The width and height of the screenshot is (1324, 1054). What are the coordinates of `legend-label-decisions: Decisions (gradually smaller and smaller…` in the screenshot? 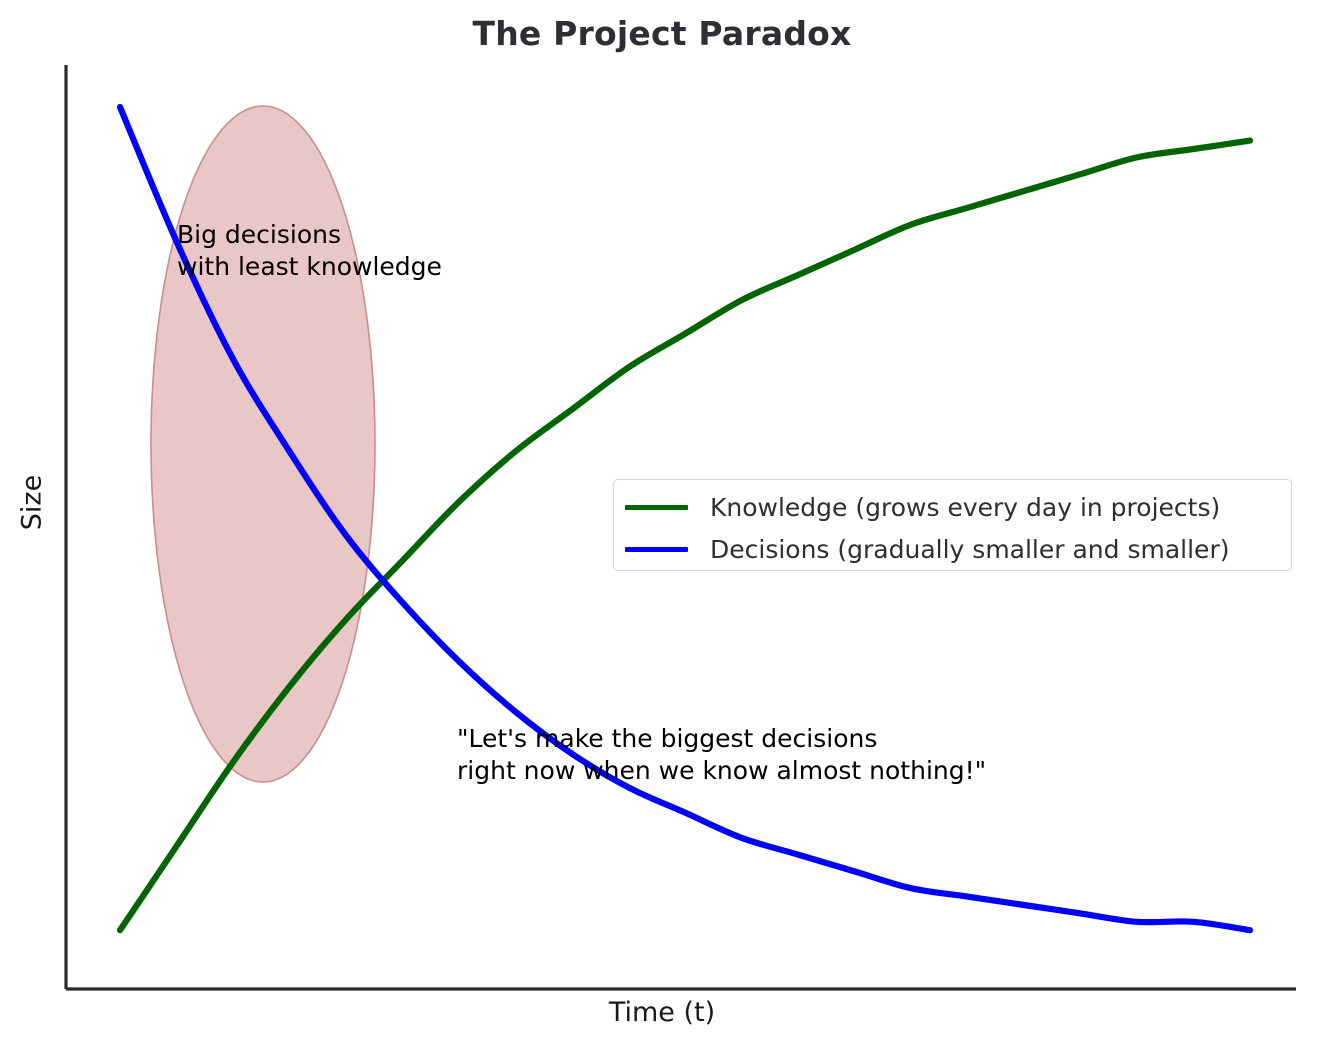 It's located at (970, 549).